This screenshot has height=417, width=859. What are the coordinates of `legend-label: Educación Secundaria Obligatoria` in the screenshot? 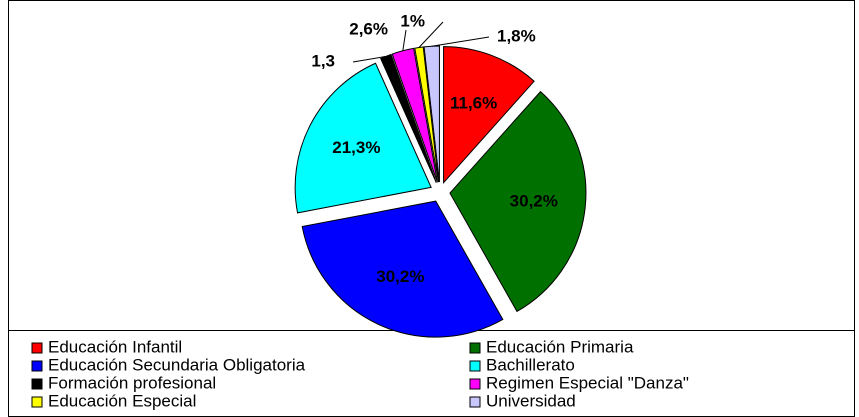 It's located at (177, 364).